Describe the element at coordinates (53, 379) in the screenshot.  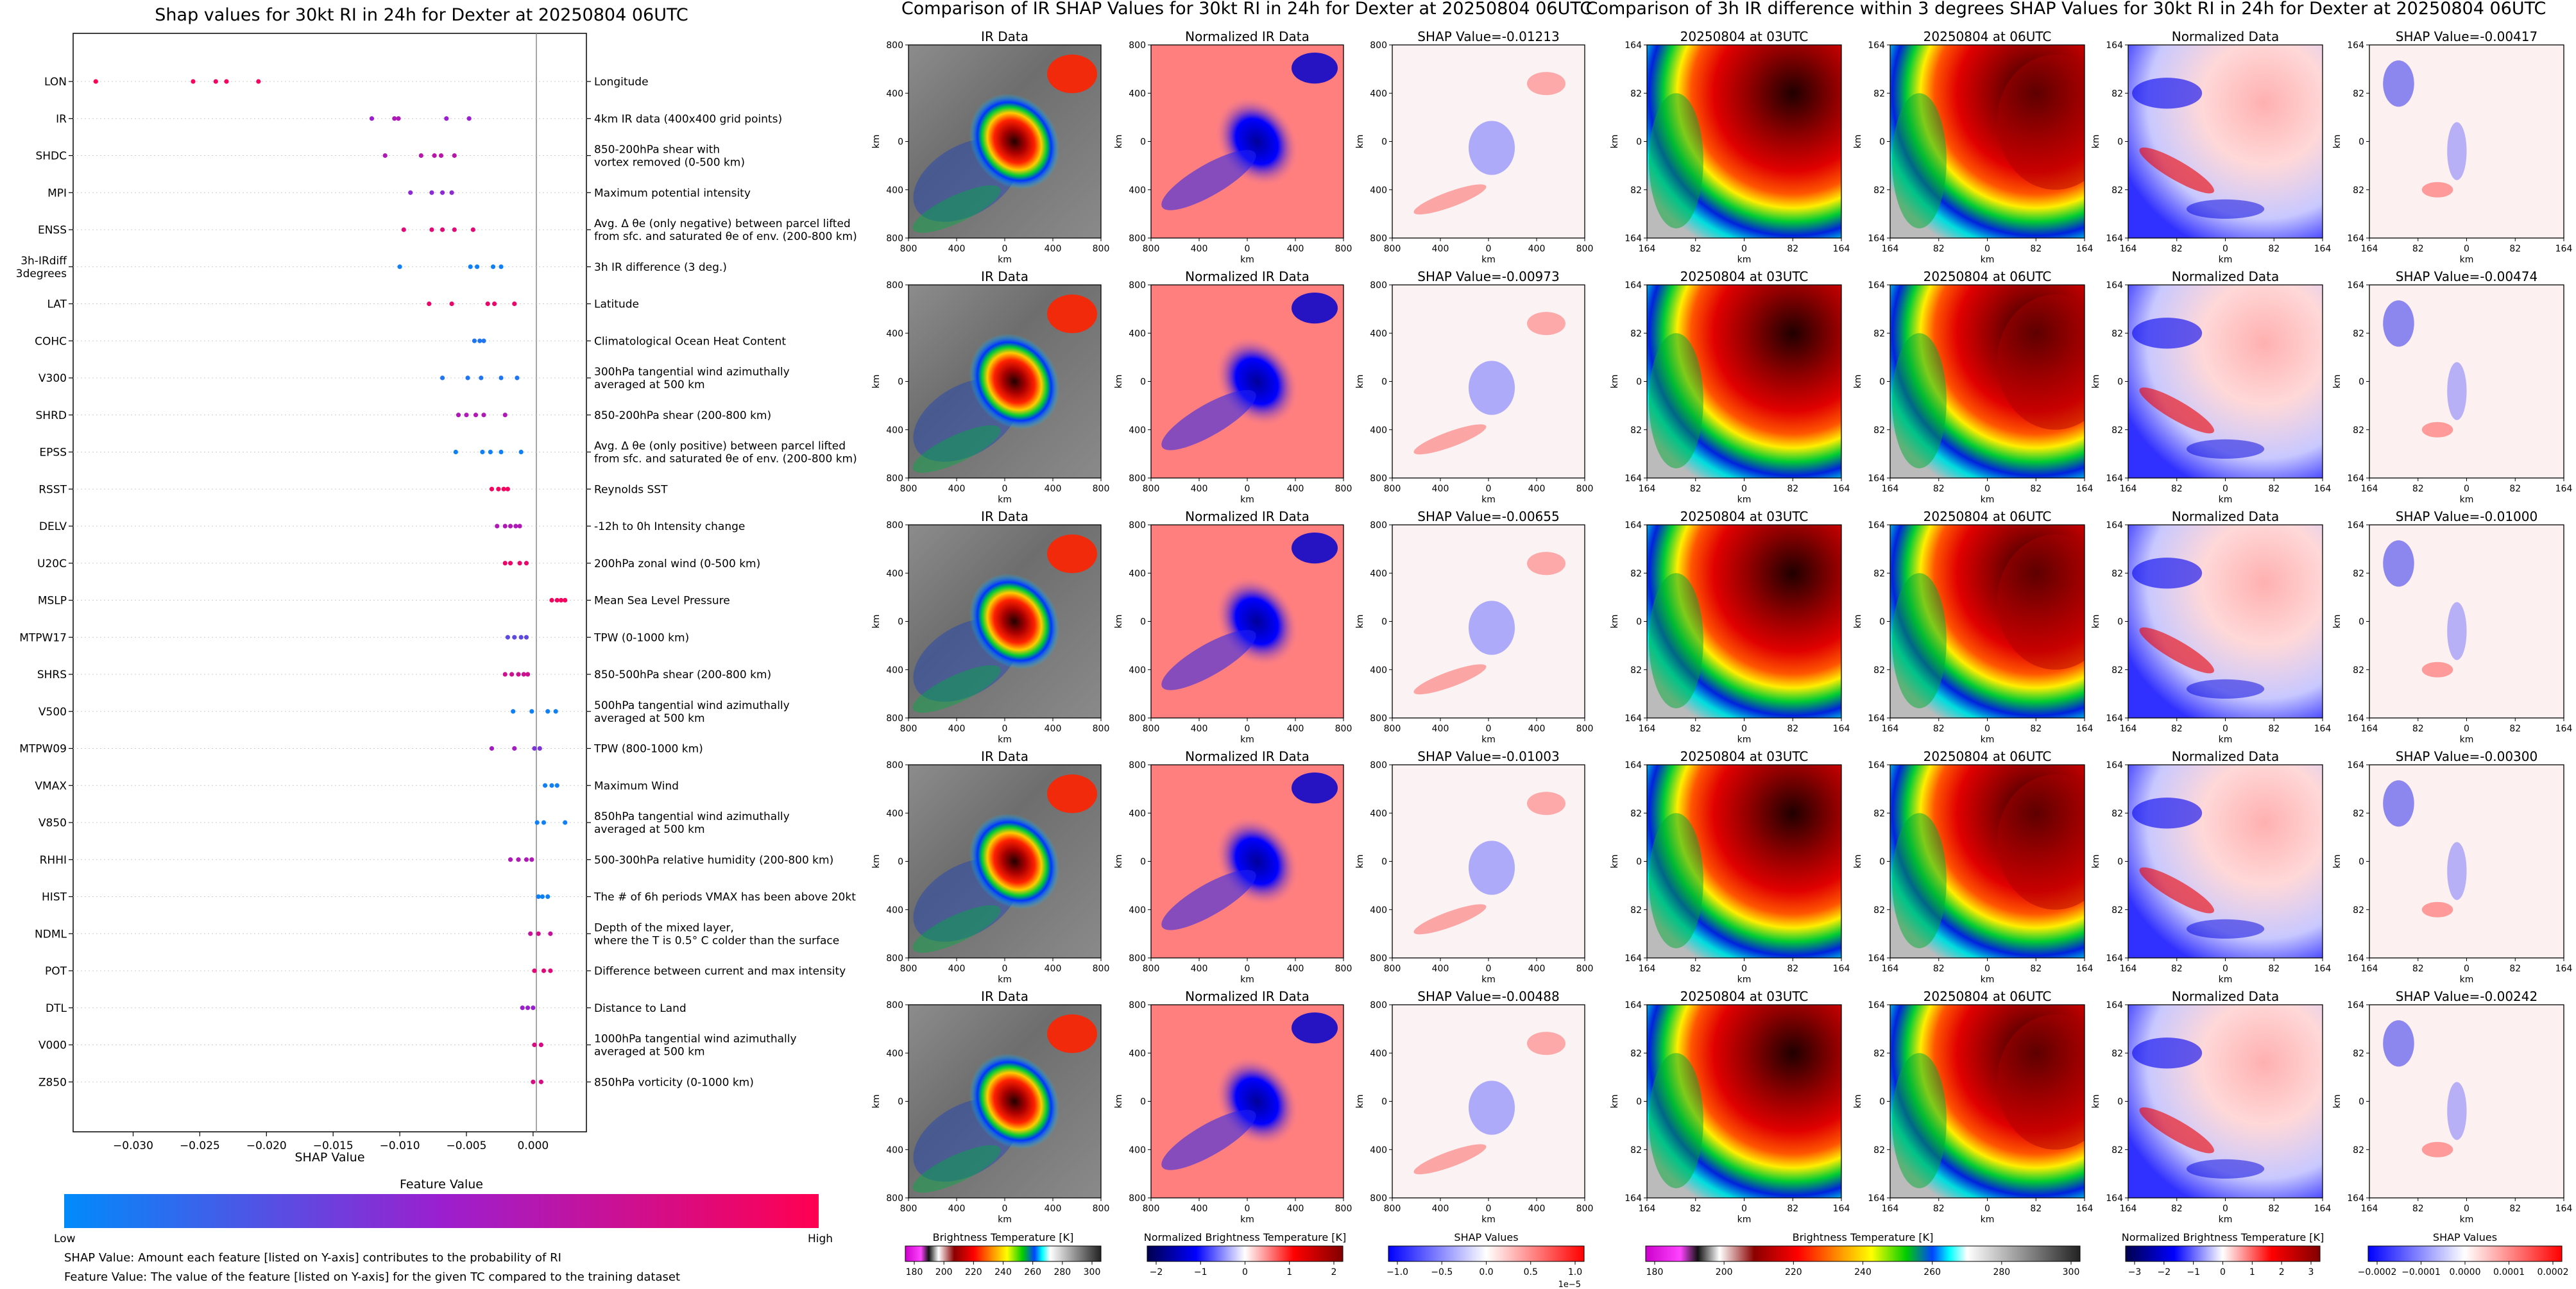
I see `feature-code: V300` at that location.